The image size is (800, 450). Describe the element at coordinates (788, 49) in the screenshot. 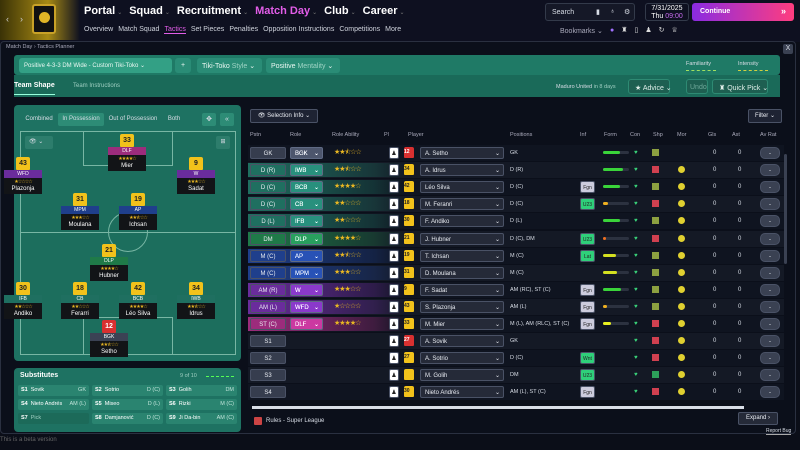

I see `close-icon: X` at that location.